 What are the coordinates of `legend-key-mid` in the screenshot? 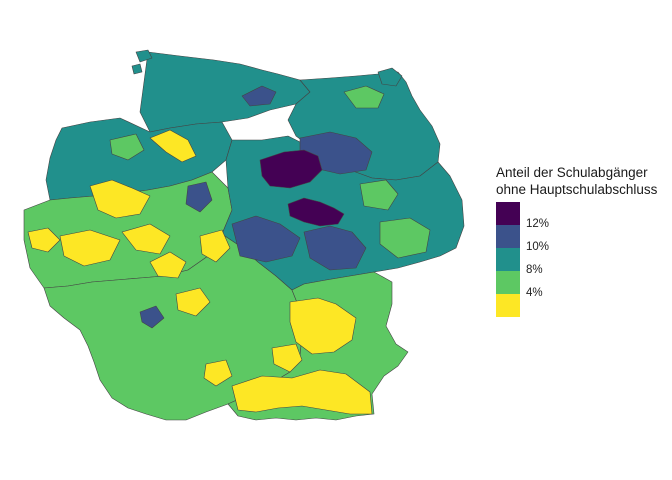 It's located at (508, 259).